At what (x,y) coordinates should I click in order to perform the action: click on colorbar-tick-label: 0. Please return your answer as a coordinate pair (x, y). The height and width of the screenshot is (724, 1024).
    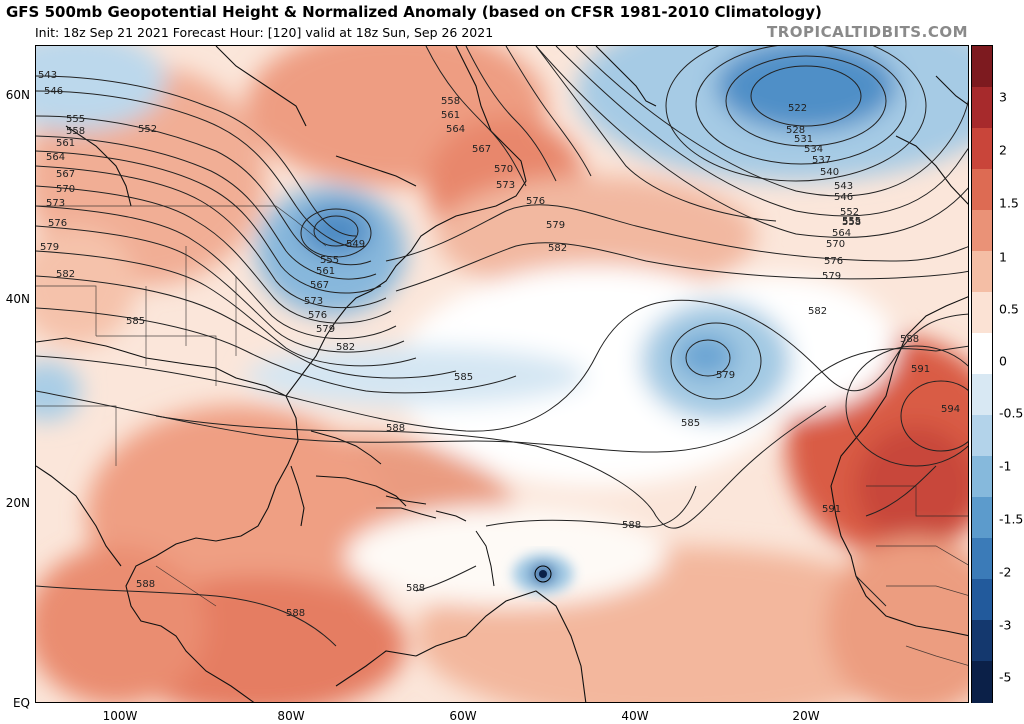
    Looking at the image, I should click on (1003, 361).